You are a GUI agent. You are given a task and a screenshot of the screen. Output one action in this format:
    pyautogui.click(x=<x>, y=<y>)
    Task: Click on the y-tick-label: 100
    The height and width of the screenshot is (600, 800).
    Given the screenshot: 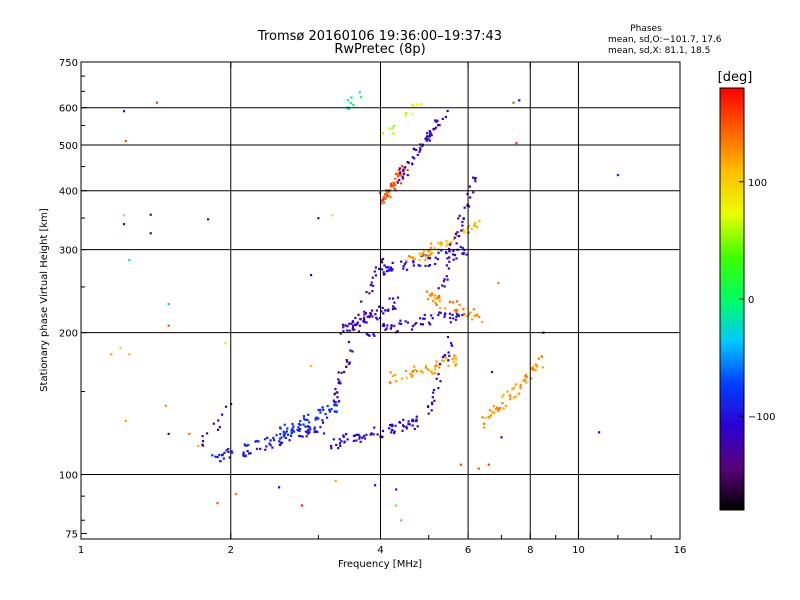 What is the action you would take?
    pyautogui.click(x=68, y=476)
    